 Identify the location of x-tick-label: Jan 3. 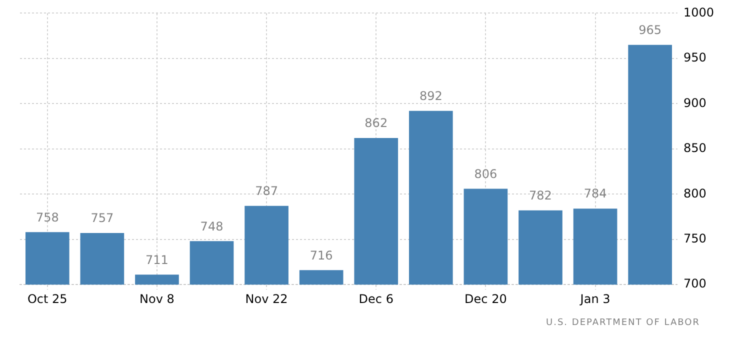
(594, 299).